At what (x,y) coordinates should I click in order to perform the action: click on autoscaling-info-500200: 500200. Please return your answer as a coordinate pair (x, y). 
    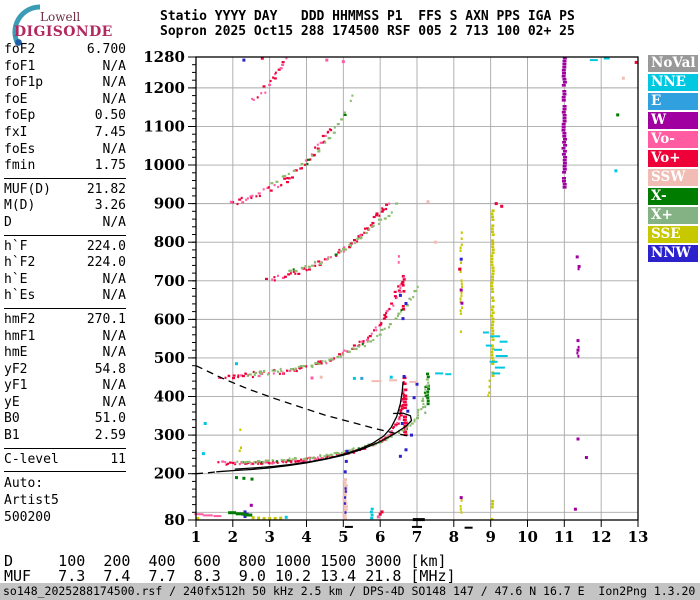
    Looking at the image, I should click on (27, 518).